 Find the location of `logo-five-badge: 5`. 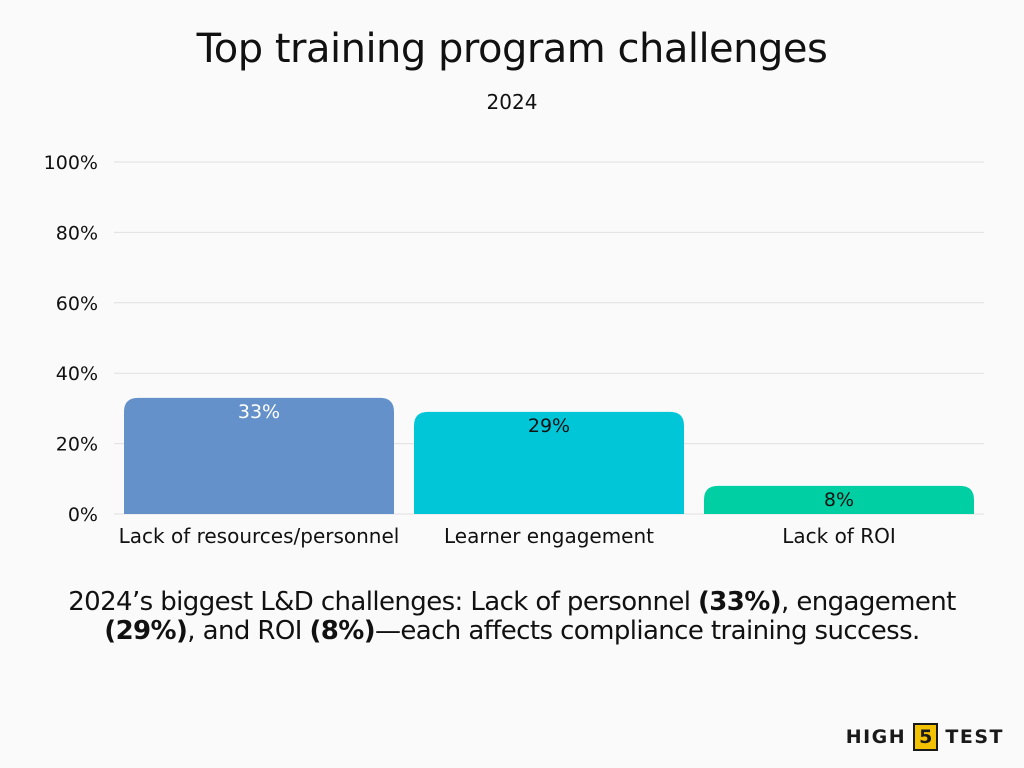

logo-five-badge: 5 is located at coordinates (926, 737).